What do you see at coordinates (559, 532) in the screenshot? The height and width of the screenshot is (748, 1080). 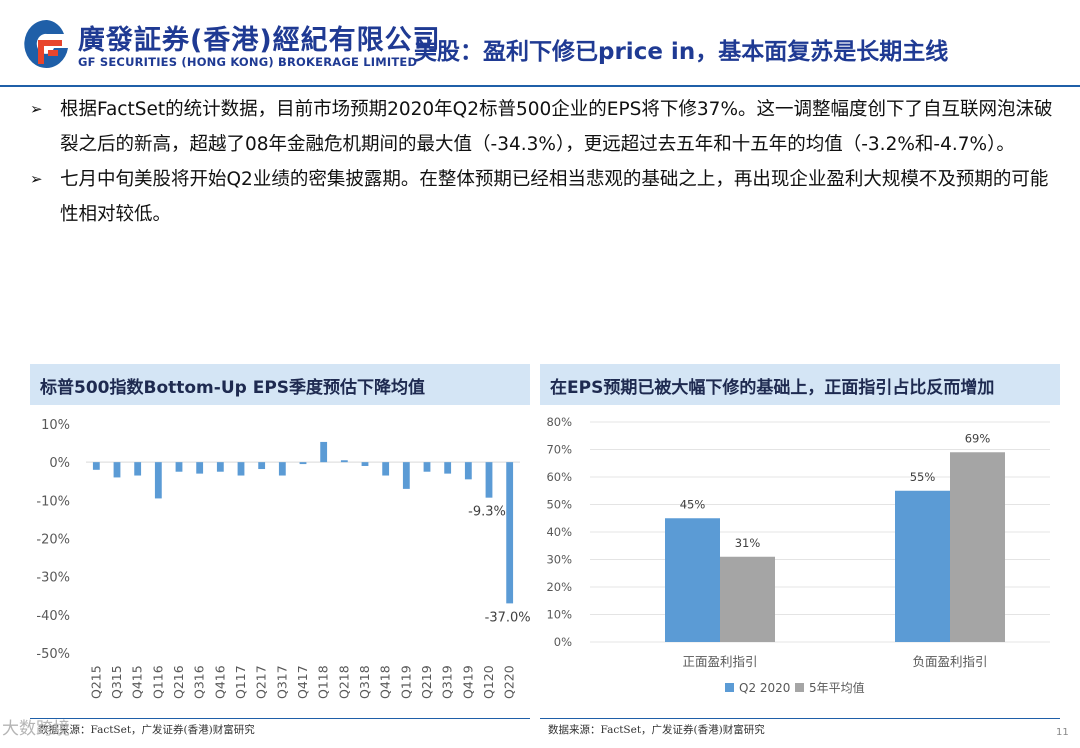 I see `y-tick-label: 40%` at bounding box center [559, 532].